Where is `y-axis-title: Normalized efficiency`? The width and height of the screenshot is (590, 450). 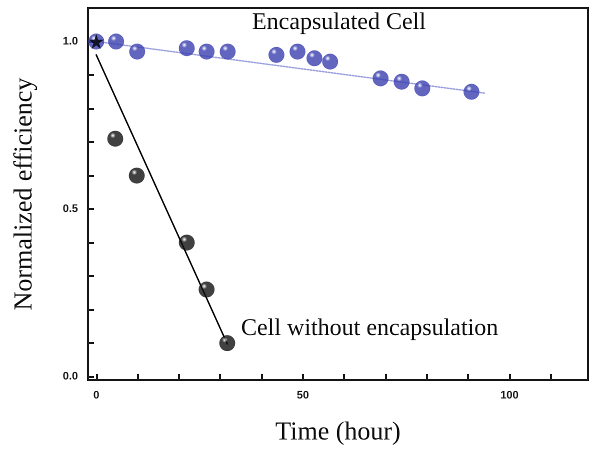
y-axis-title: Normalized efficiency is located at coordinates (23, 194).